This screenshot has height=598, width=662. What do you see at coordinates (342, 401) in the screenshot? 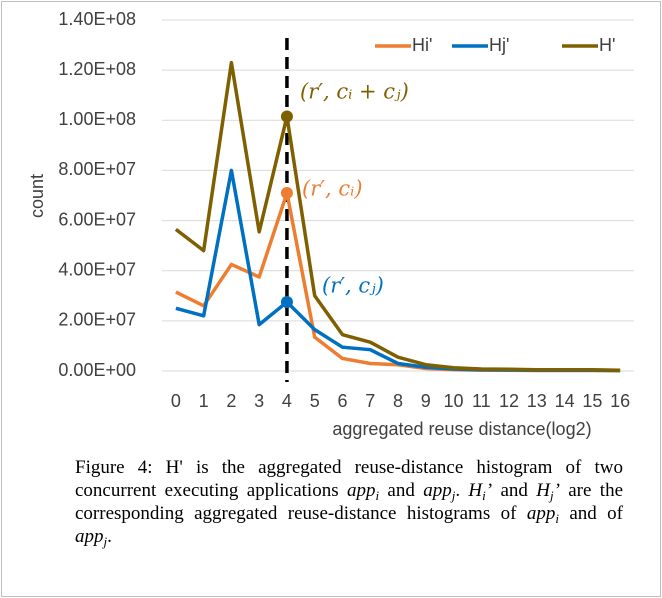
I see `x-tick-label: 6` at bounding box center [342, 401].